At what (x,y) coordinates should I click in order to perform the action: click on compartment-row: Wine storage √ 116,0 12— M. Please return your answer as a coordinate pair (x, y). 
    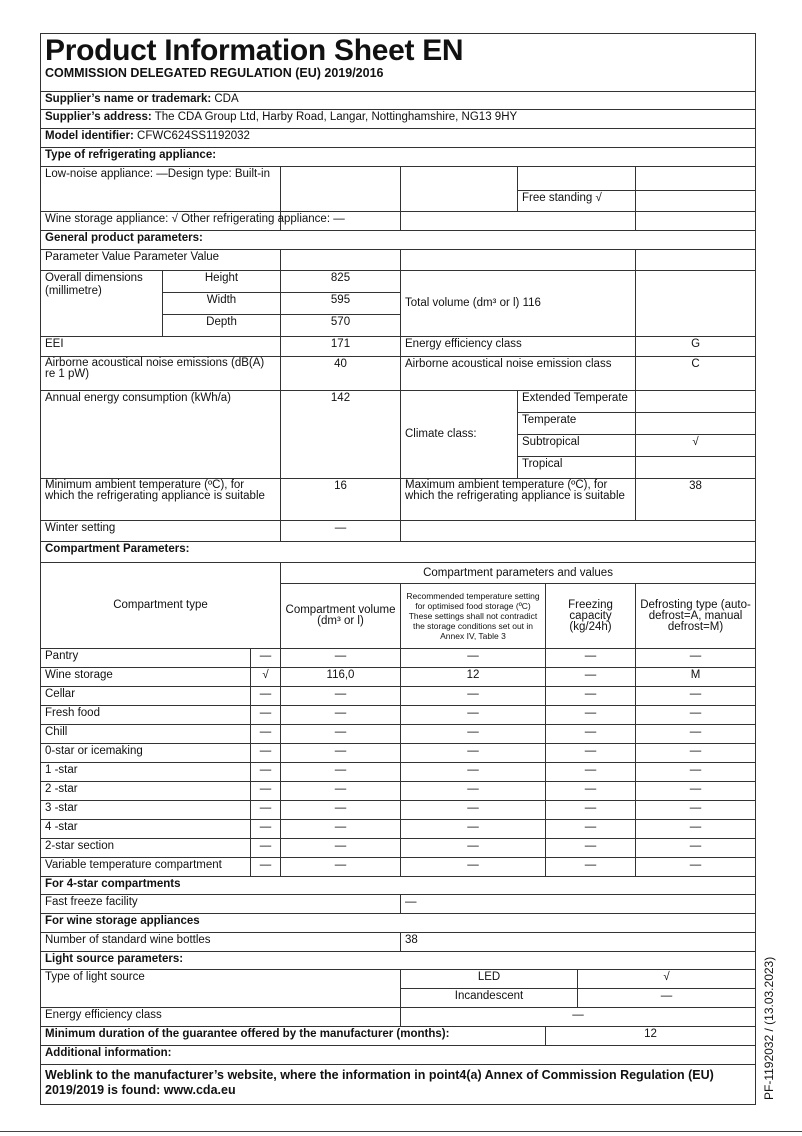
    Looking at the image, I should click on (398, 677).